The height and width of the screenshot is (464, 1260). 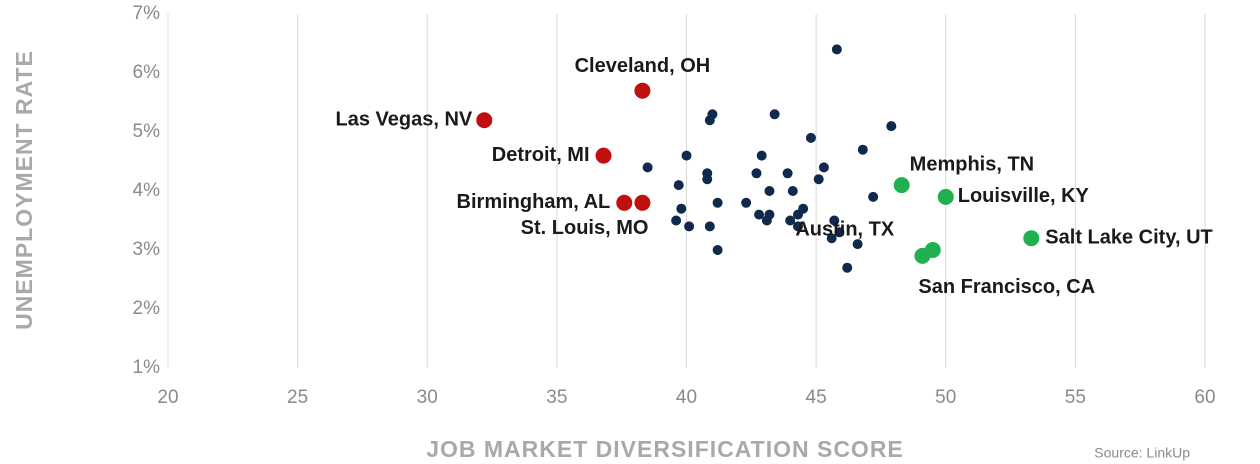 What do you see at coordinates (404, 119) in the screenshot?
I see `point-label: Las Vegas, NV` at bounding box center [404, 119].